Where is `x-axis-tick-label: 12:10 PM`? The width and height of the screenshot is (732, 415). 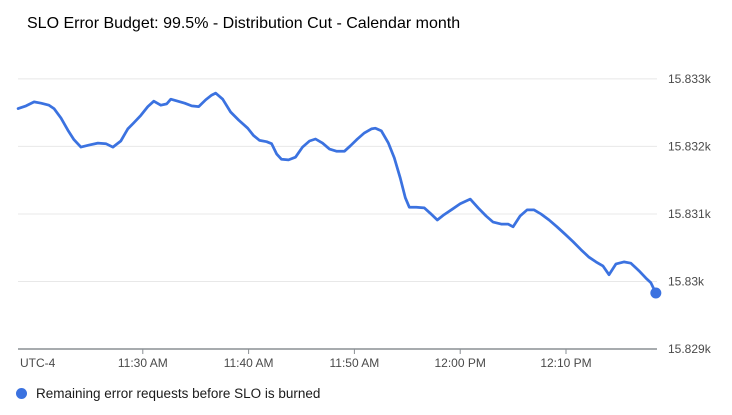
x-axis-tick-label: 12:10 PM is located at coordinates (565, 363).